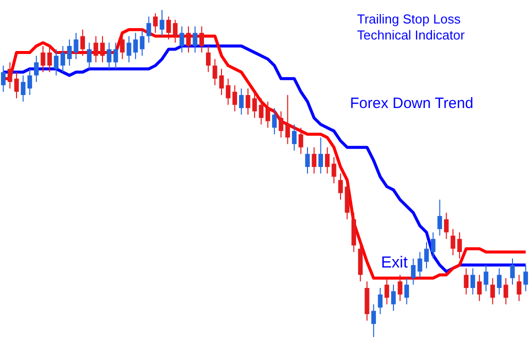 The width and height of the screenshot is (529, 345). Describe the element at coordinates (412, 103) in the screenshot. I see `annotation: Forex Down Trend` at that location.